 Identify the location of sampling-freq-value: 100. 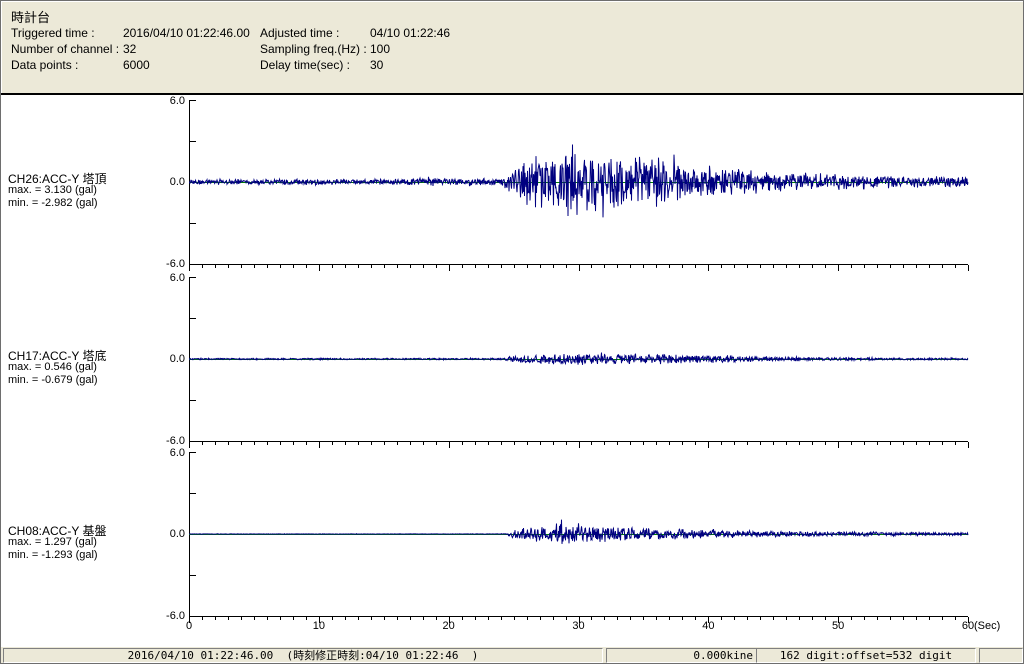
(380, 49).